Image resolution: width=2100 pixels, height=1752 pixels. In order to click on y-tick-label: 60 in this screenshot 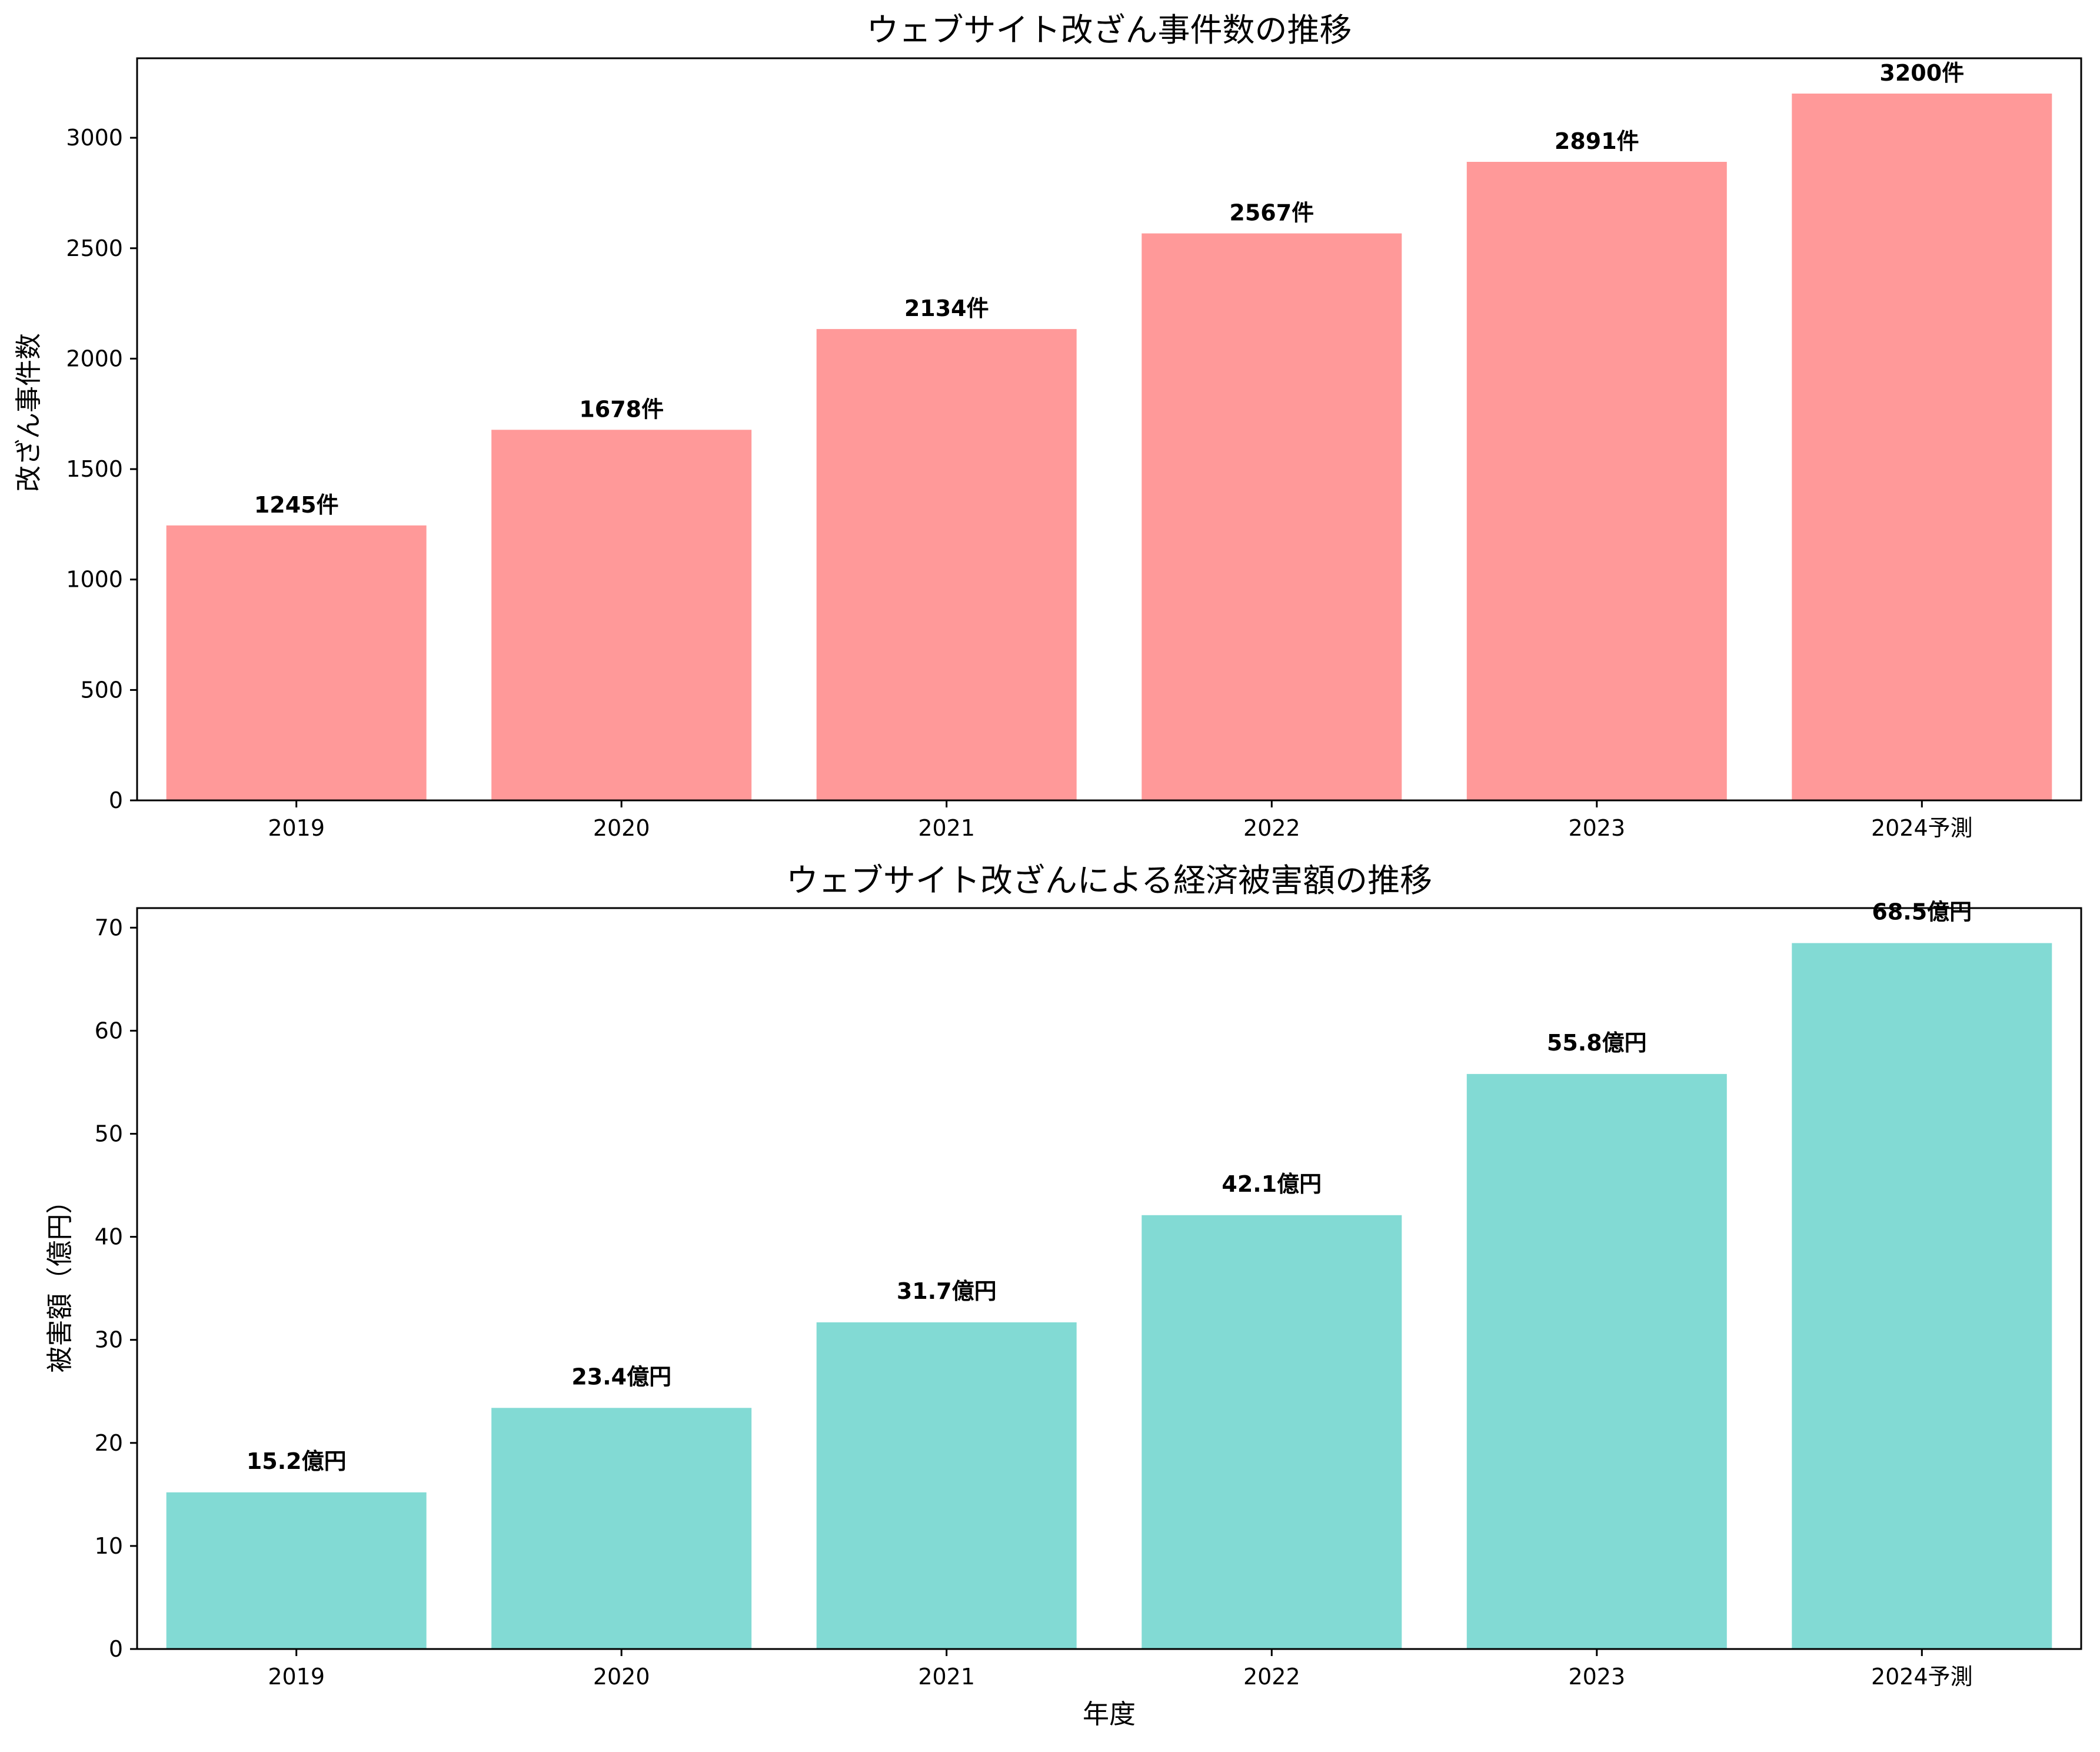, I will do `click(109, 1030)`.